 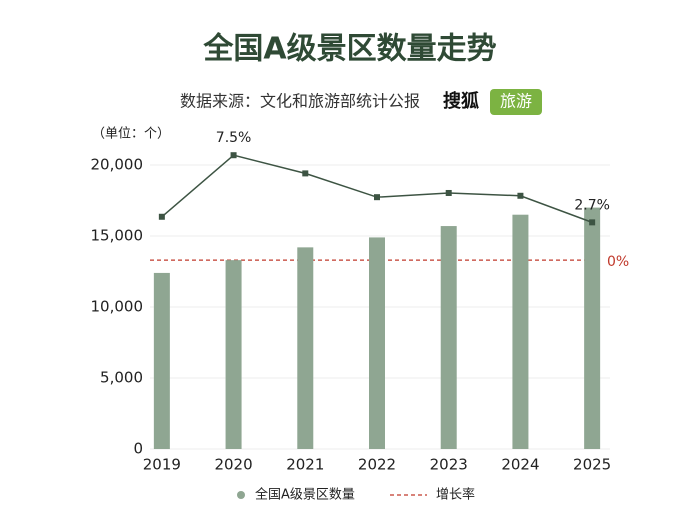 I want to click on chart-subtitle: 数据来源：文化和旅游部统计公报, so click(x=300, y=101).